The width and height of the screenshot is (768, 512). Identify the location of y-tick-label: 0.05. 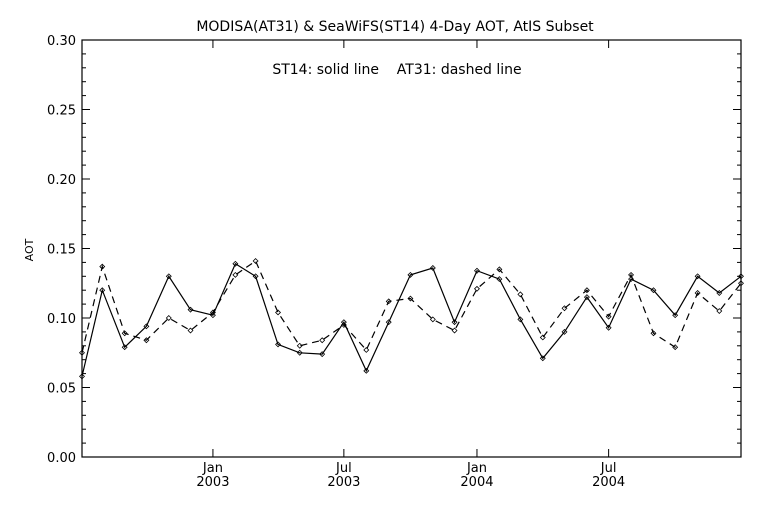
(61, 389).